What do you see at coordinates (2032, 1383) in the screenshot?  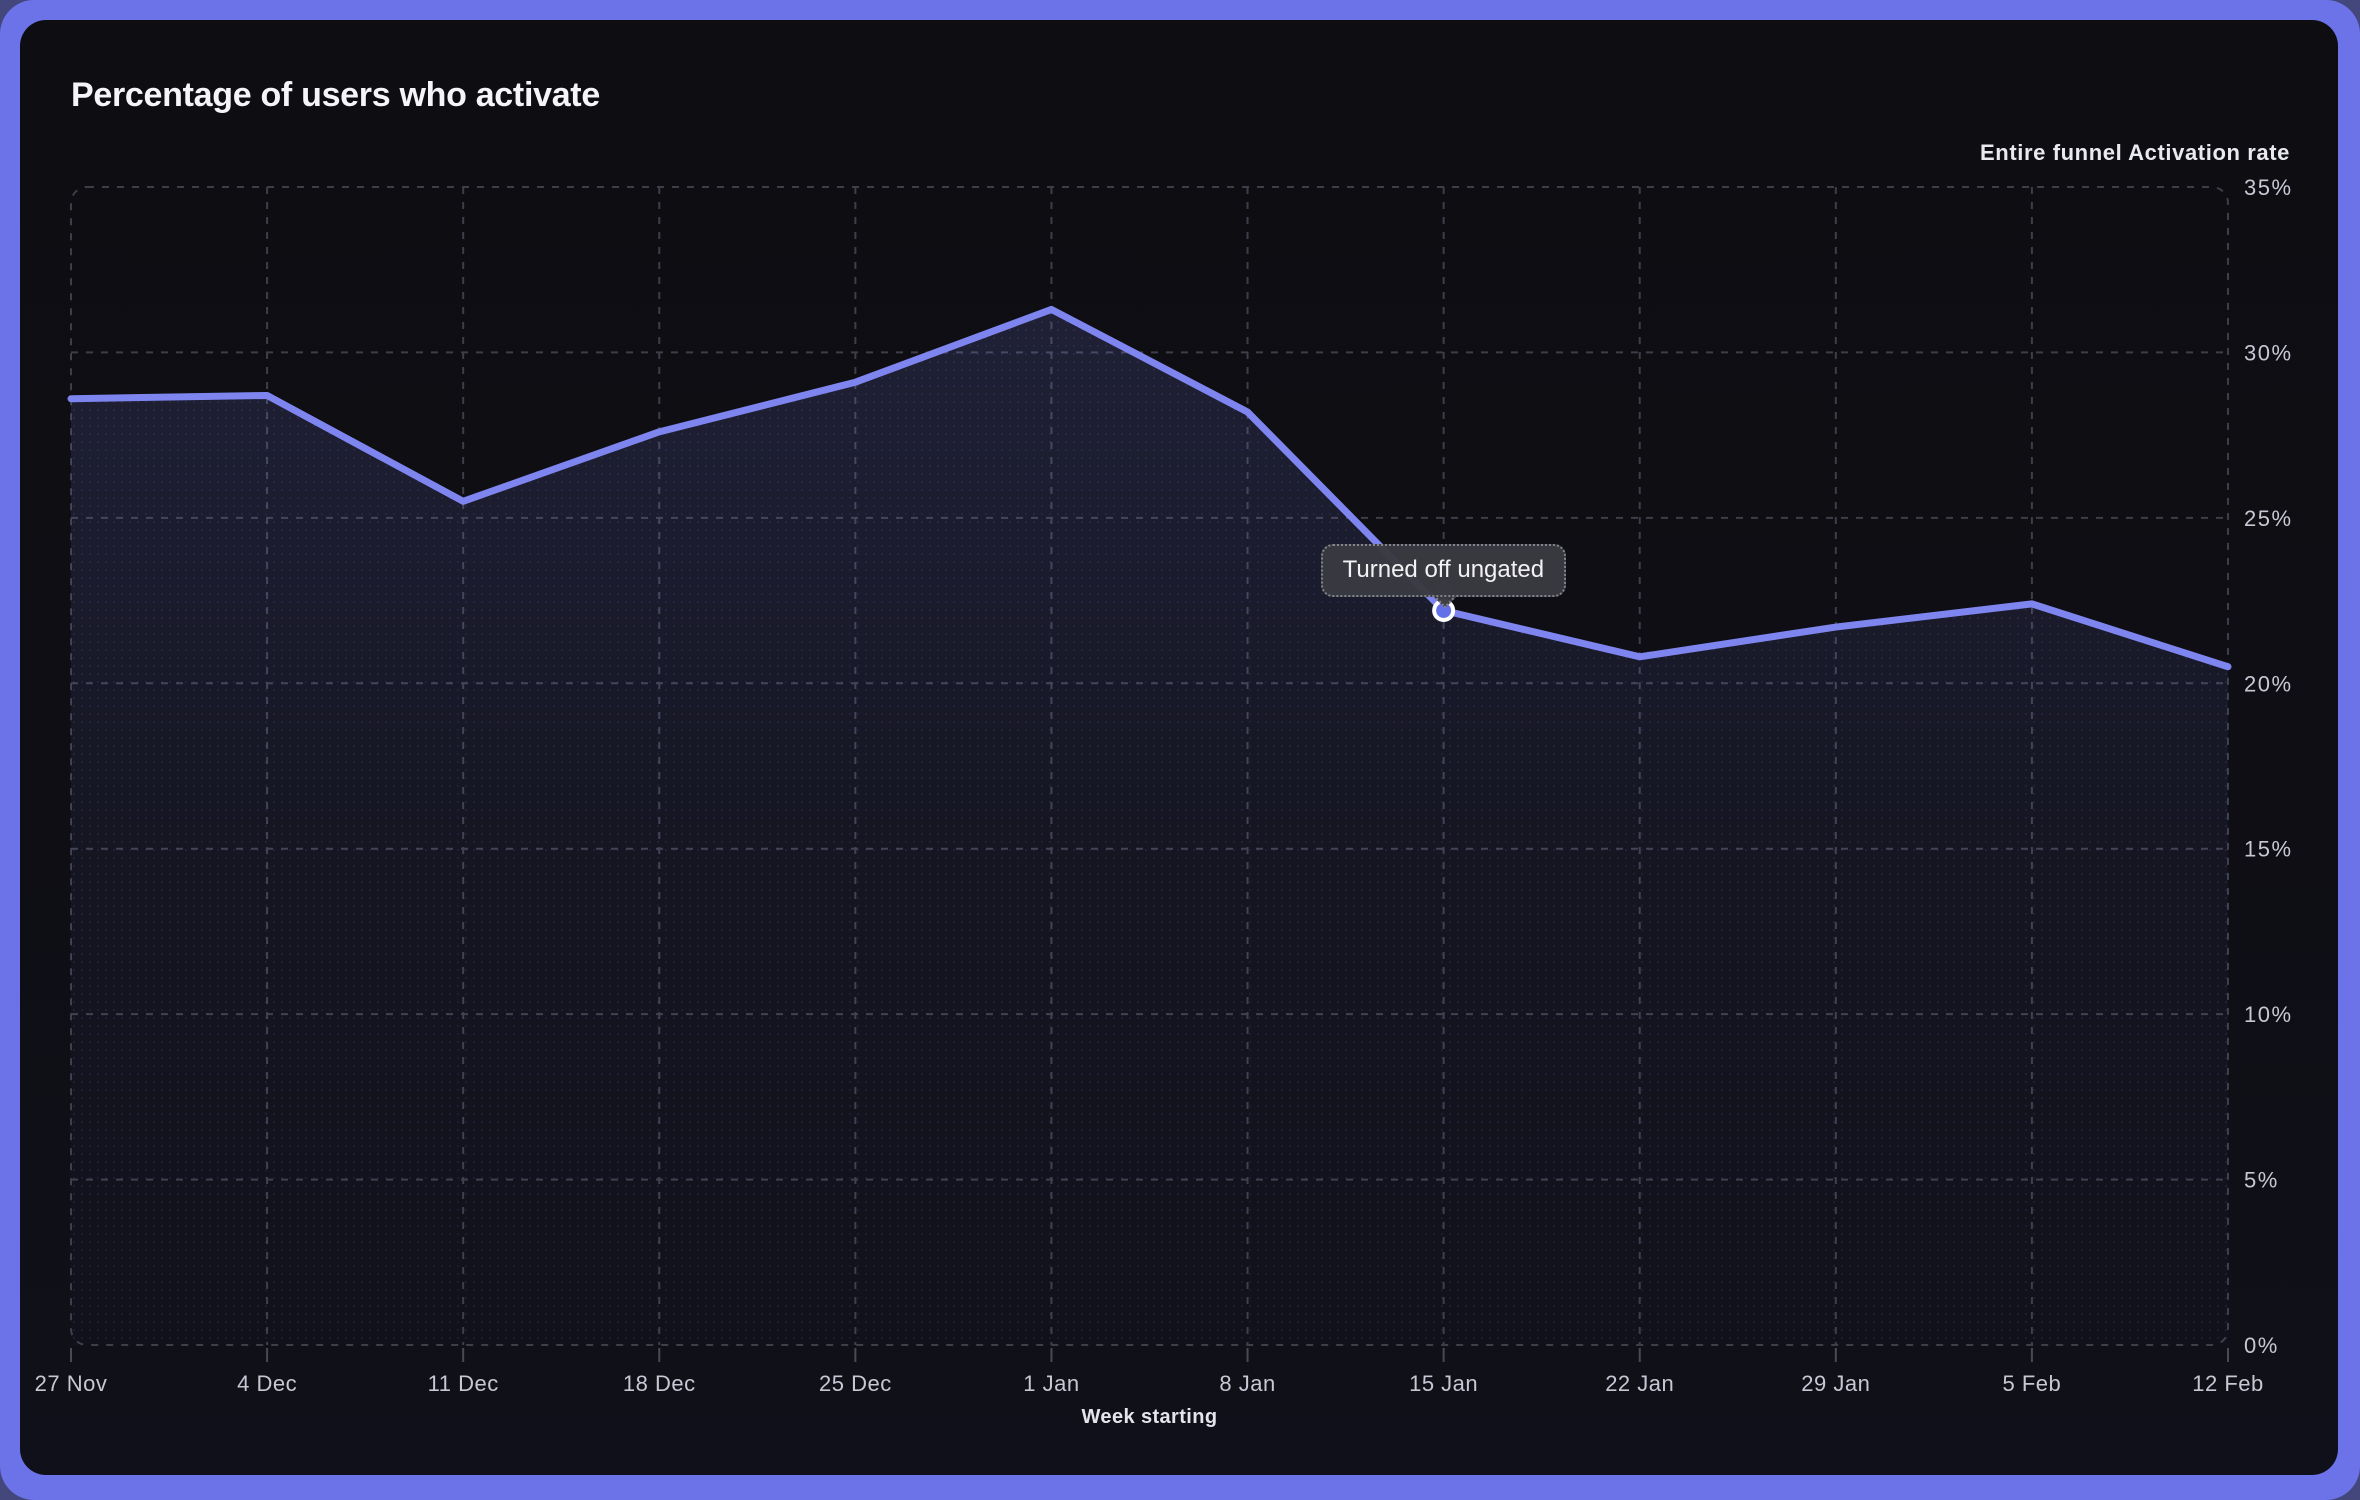 I see `x-tick-label: 5 Feb` at bounding box center [2032, 1383].